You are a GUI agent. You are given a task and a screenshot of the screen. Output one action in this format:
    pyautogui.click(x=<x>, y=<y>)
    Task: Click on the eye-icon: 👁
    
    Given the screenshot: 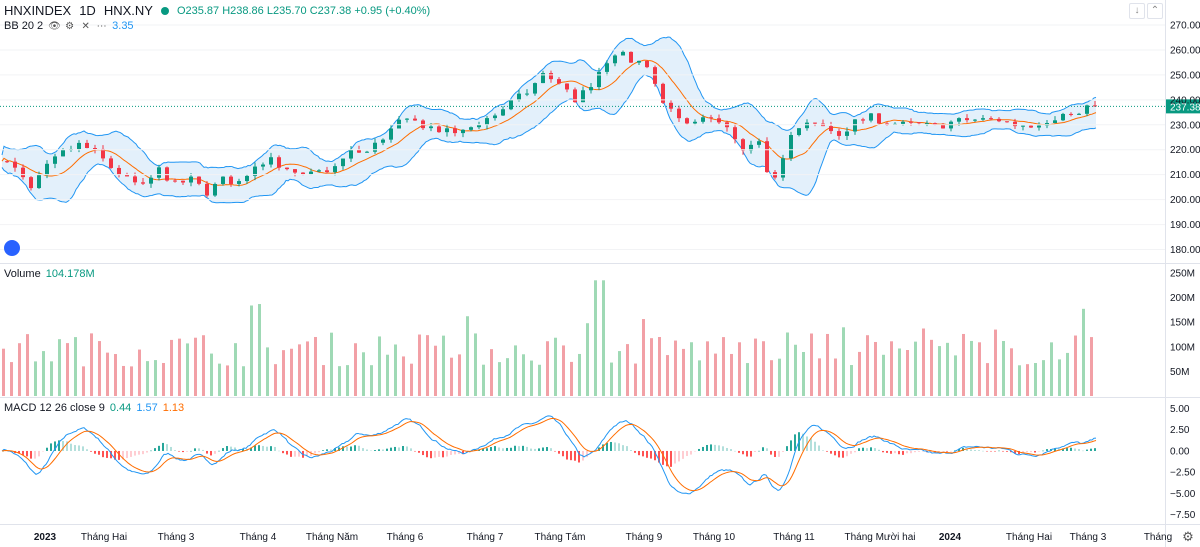 What is the action you would take?
    pyautogui.click(x=54, y=26)
    